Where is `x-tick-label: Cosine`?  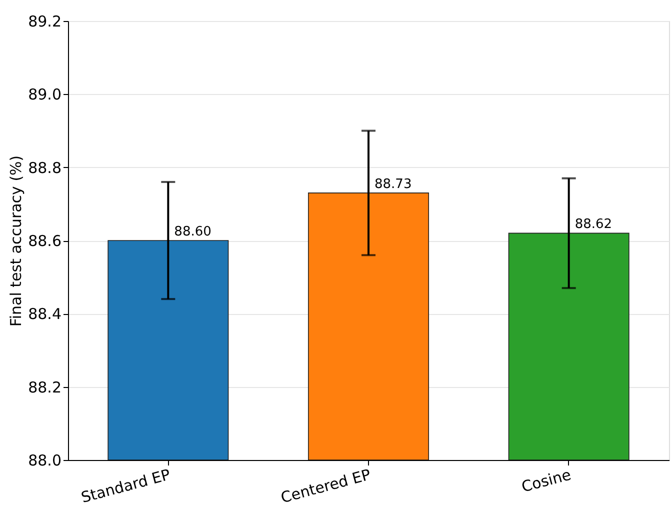
x-tick-label: Cosine is located at coordinates (546, 481).